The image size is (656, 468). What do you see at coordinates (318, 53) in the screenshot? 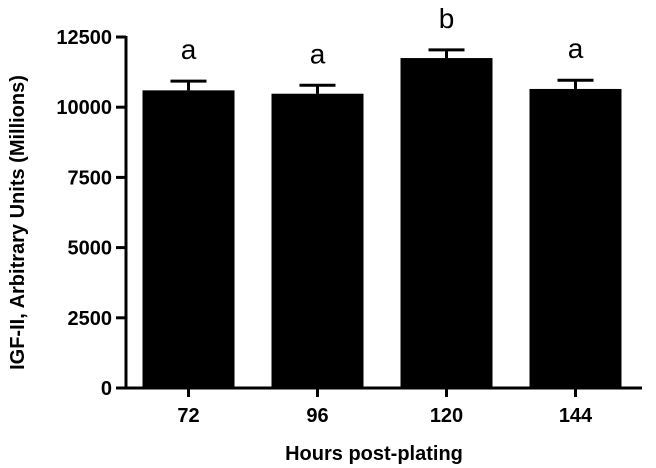
I see `significance-label-96: a` at bounding box center [318, 53].